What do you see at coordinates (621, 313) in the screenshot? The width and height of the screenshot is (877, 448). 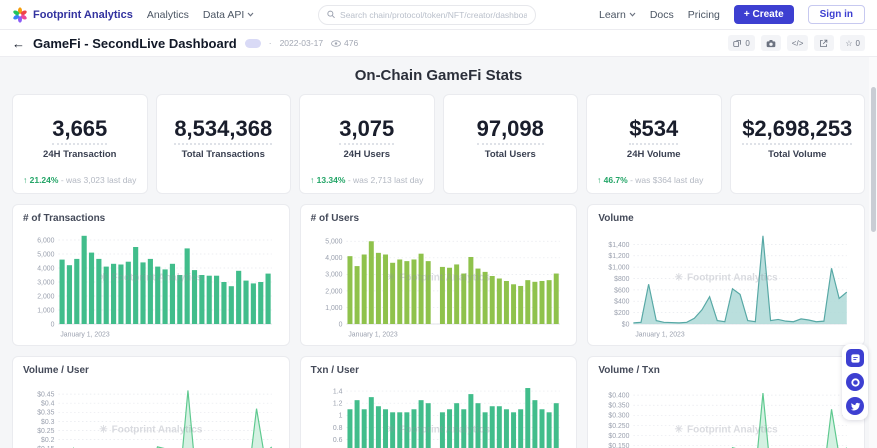 I see `svg-text: $200` at bounding box center [621, 313].